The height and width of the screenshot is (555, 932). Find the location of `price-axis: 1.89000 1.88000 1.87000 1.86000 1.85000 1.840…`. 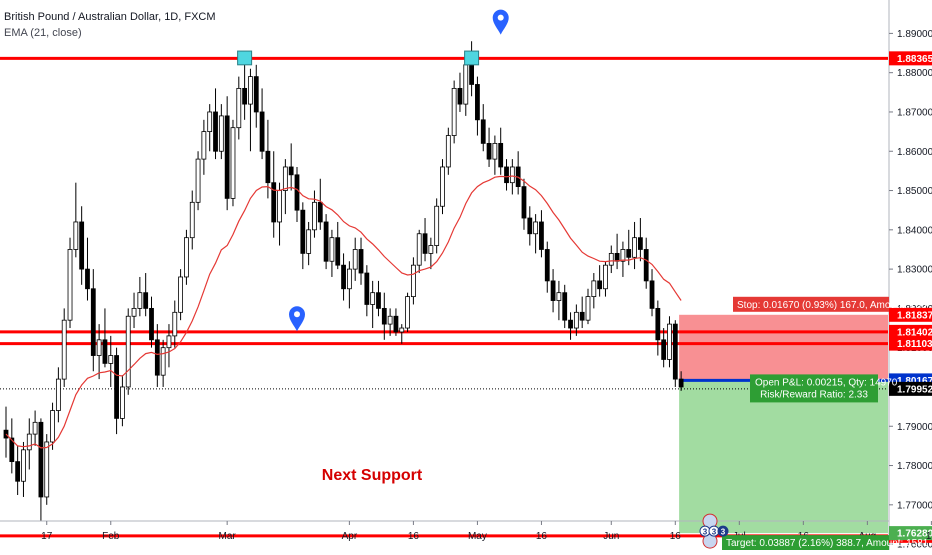

price-axis: 1.89000 1.88000 1.87000 1.86000 1.85000 1.840… is located at coordinates (910, 275).